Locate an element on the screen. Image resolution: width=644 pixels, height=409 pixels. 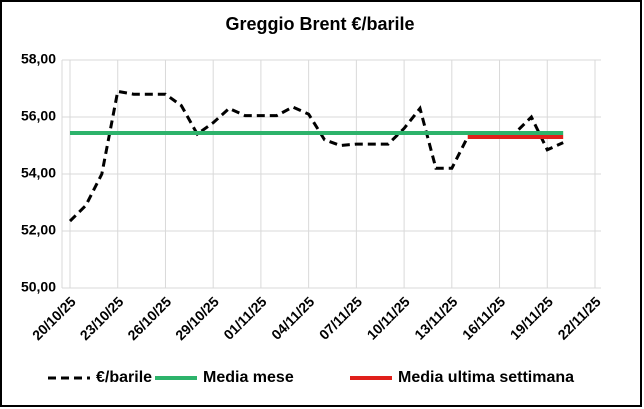
y-tick-label: 52,00 is located at coordinates (38, 230).